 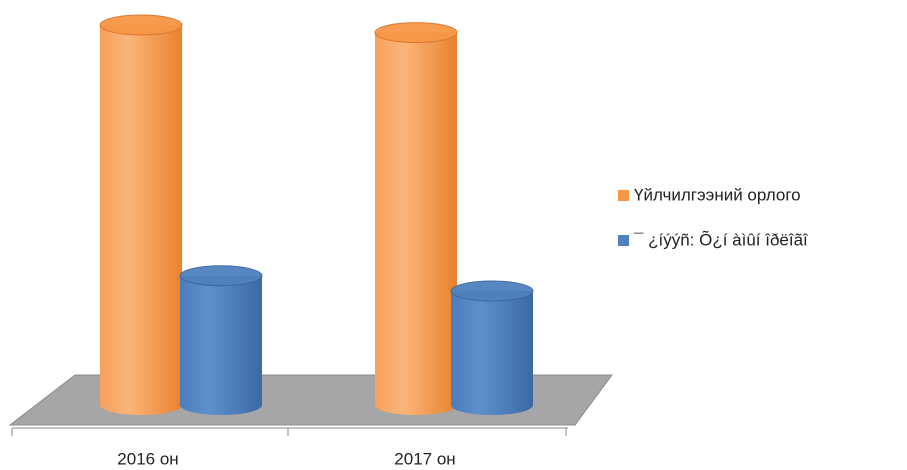 I want to click on x-tick-label: 2017 он, so click(x=424, y=458).